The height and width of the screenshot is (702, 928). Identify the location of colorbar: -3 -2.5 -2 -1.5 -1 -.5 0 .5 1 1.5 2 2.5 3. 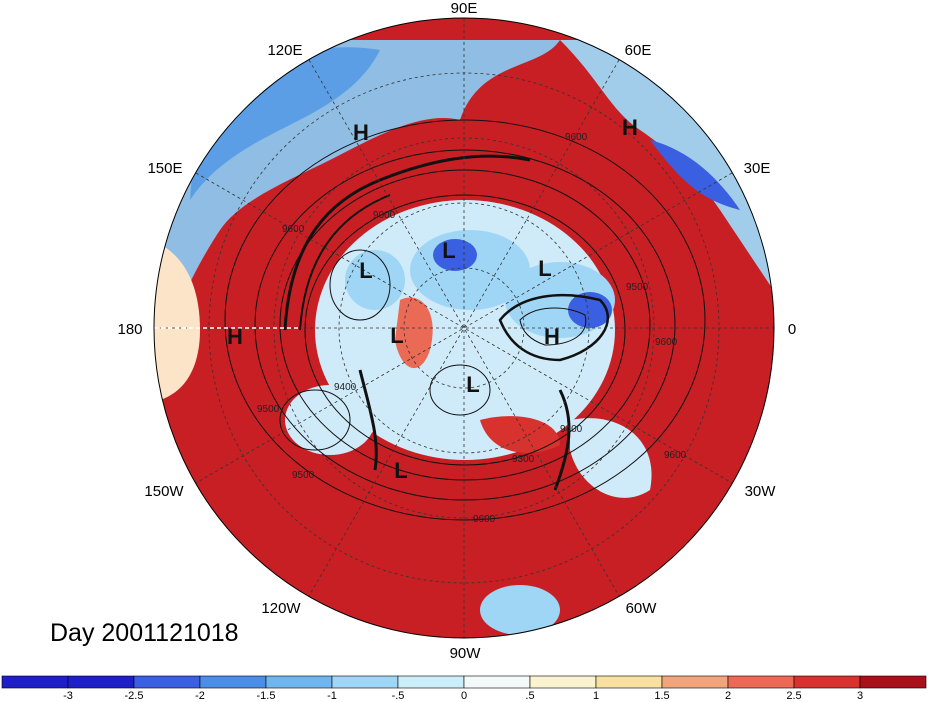
(464, 688).